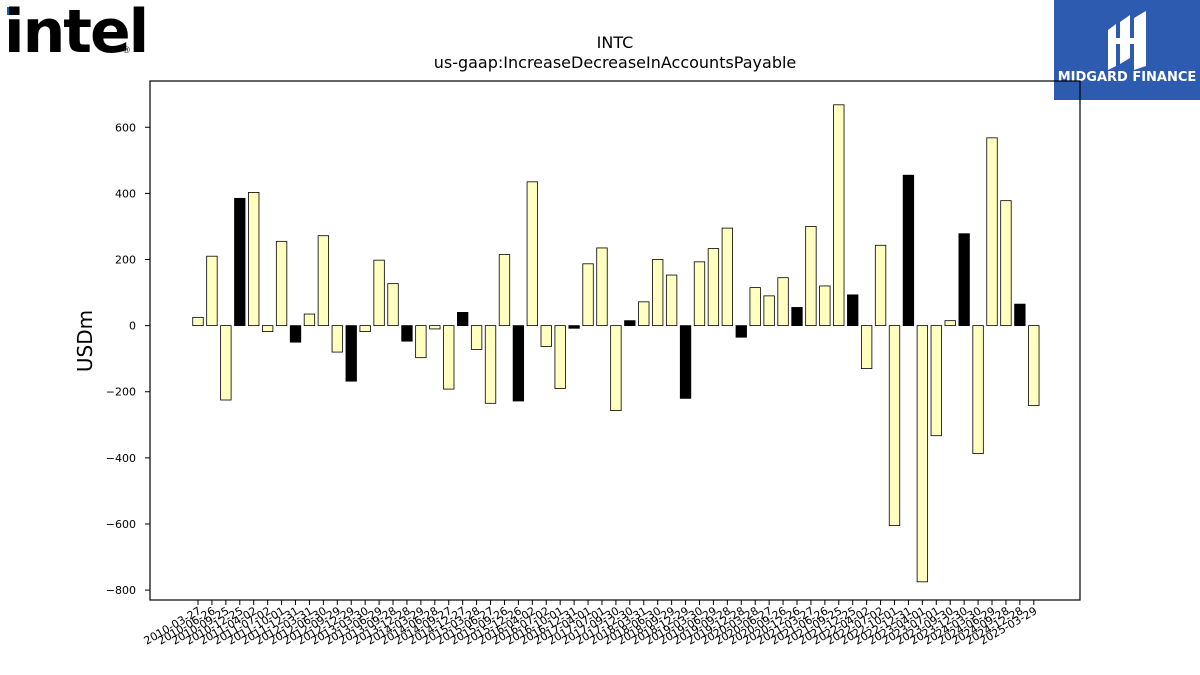 The width and height of the screenshot is (1200, 675). I want to click on y-tick-label: 0, so click(132, 326).